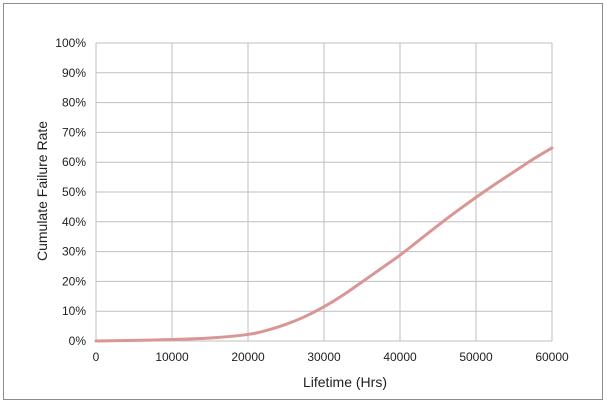 The image size is (607, 404). What do you see at coordinates (96, 357) in the screenshot?
I see `x-tick-label-0: 0` at bounding box center [96, 357].